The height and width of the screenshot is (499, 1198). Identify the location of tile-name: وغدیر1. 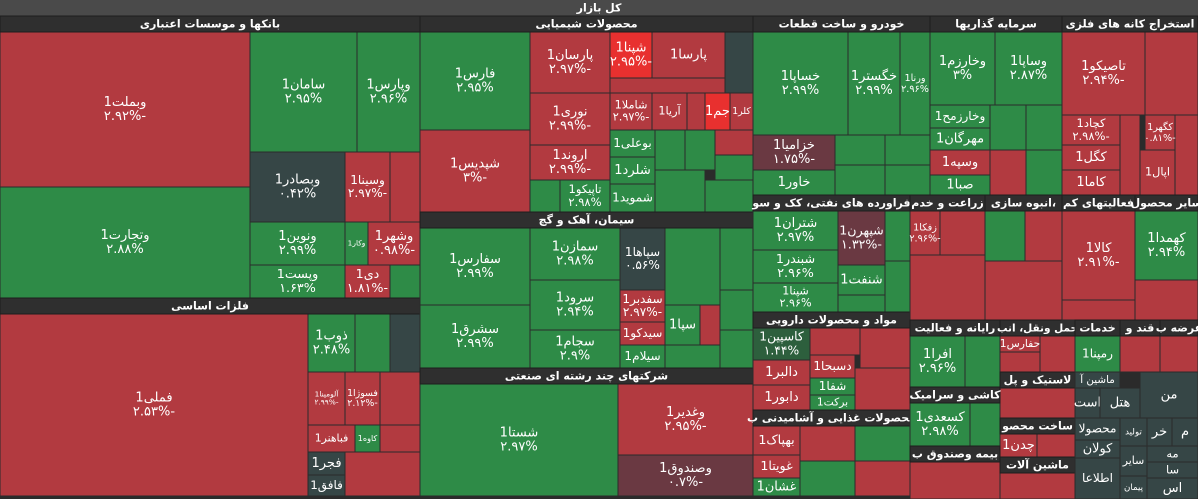
(685, 412).